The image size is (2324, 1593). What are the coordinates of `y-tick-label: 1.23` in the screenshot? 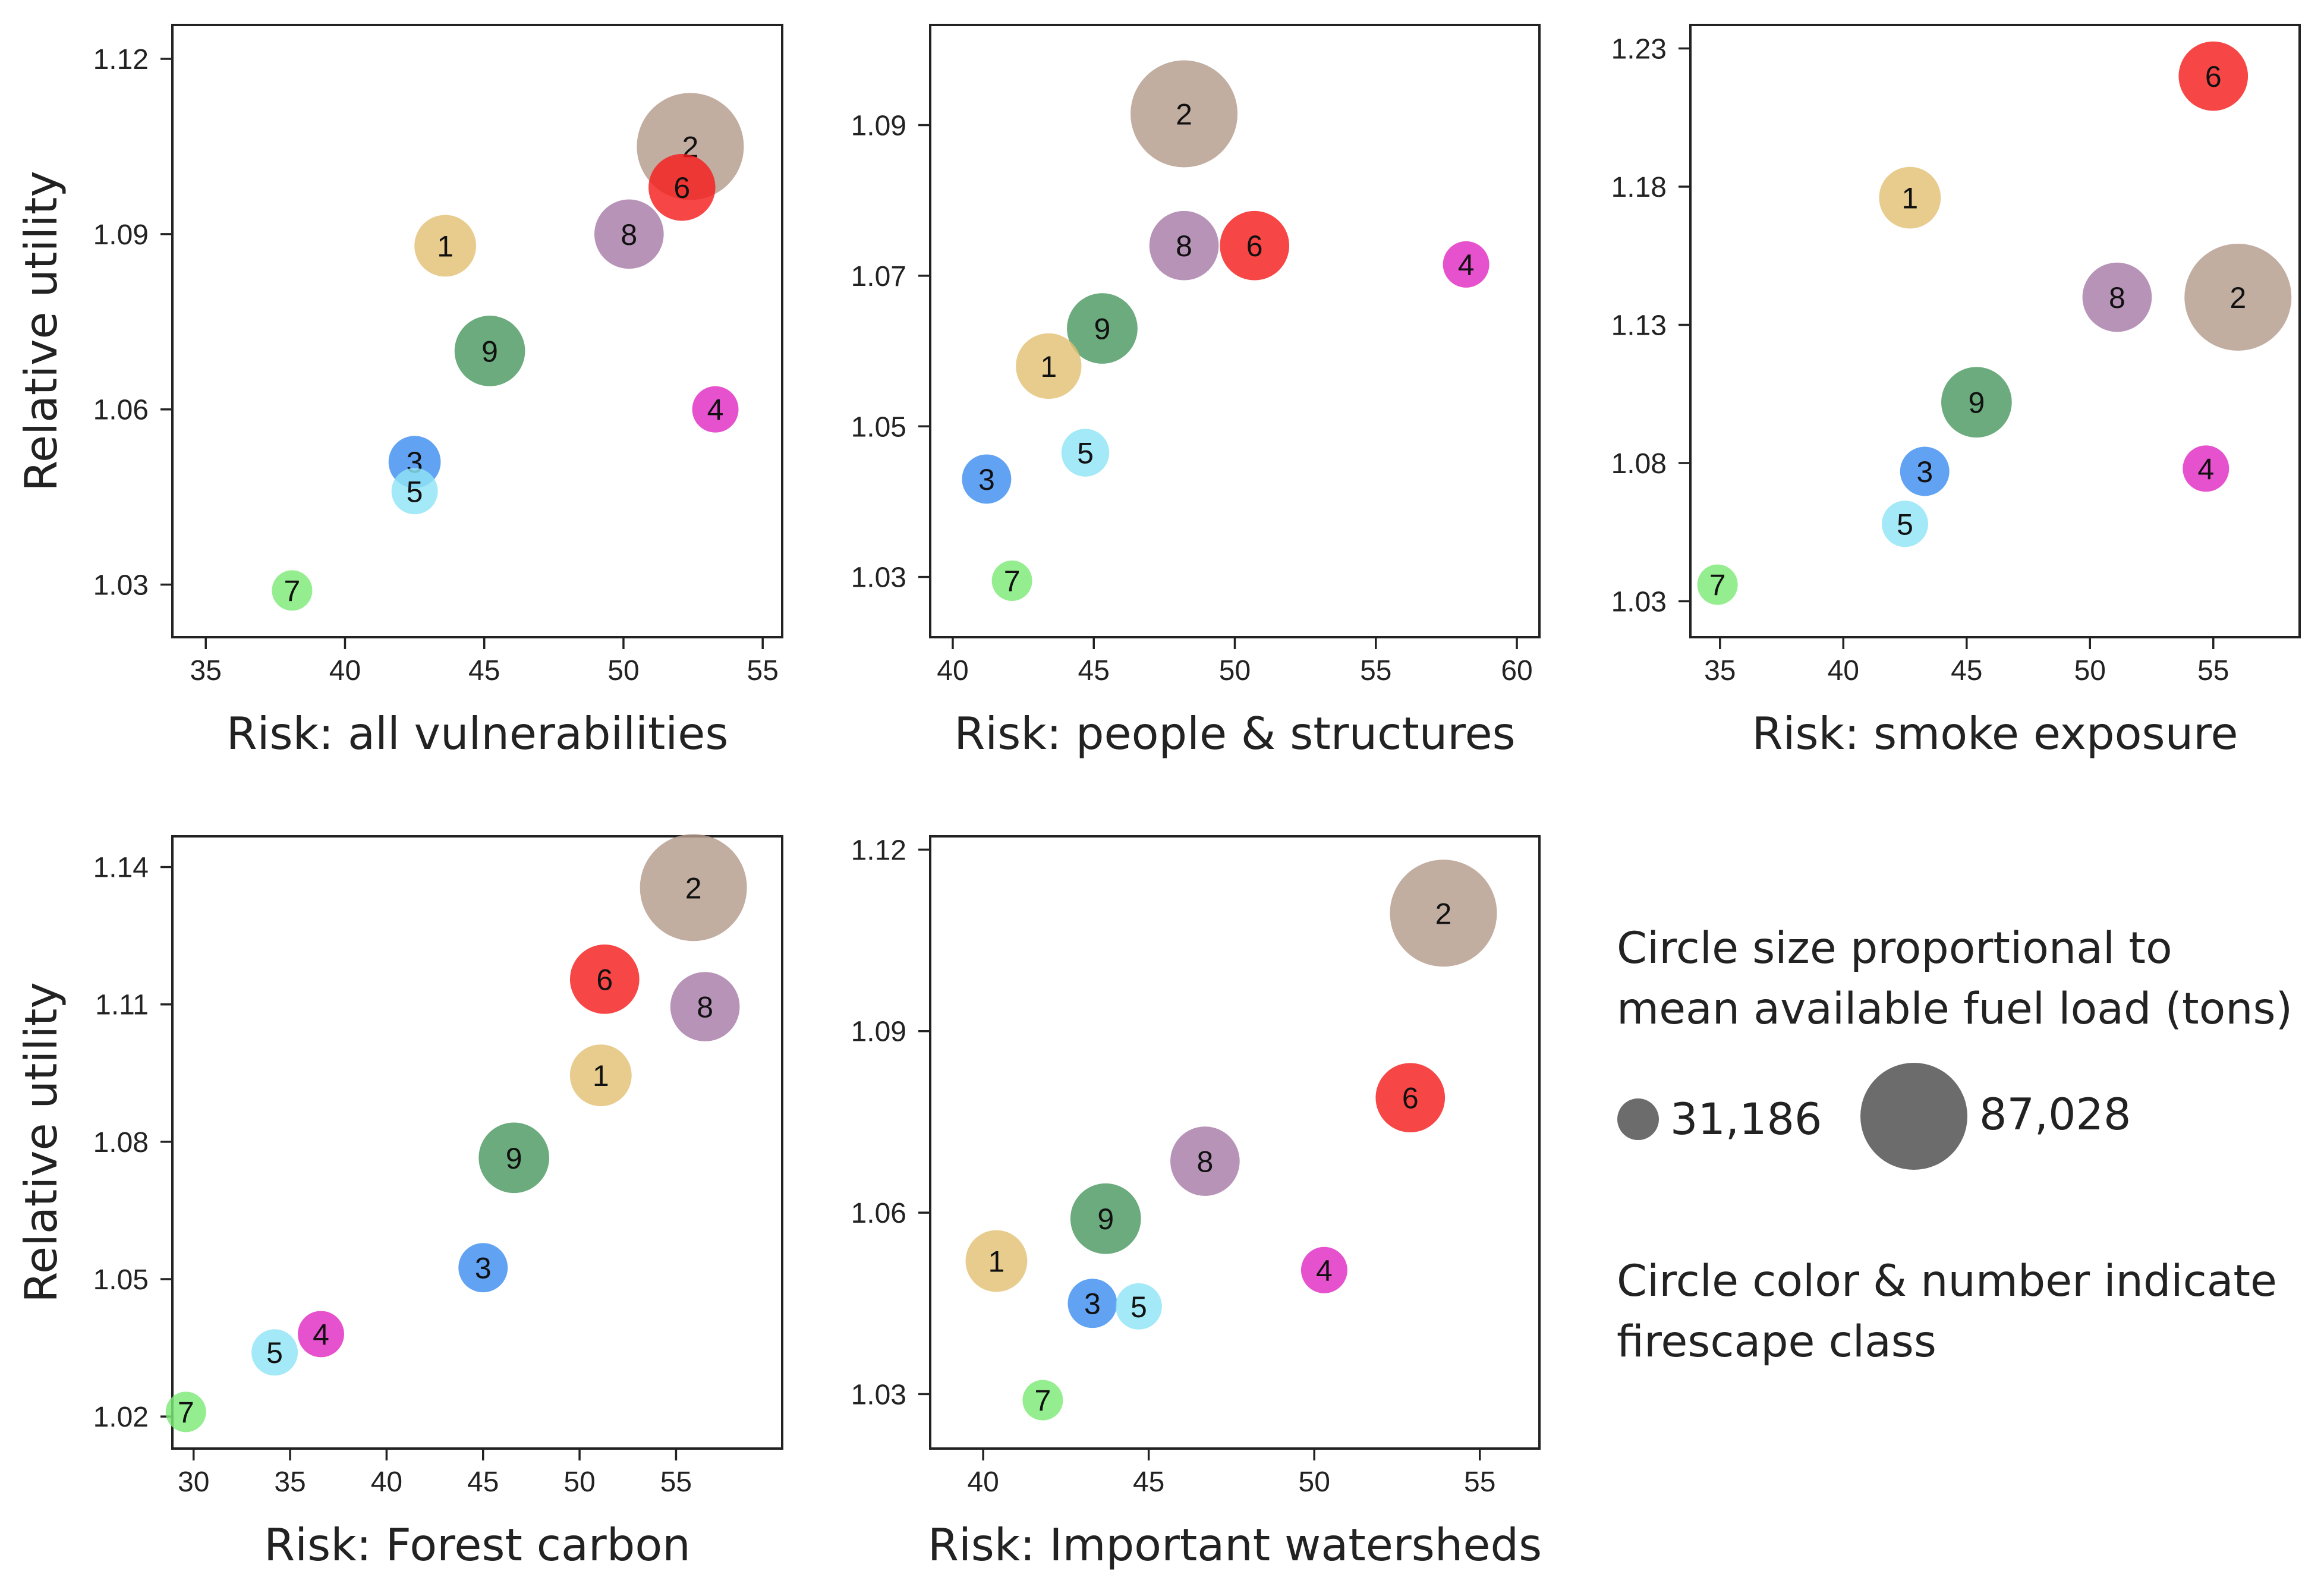 It's located at (1639, 49).